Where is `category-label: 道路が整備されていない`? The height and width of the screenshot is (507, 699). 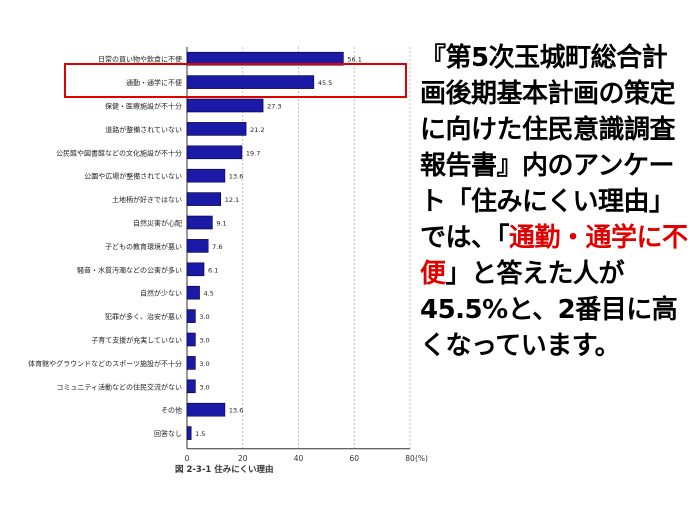 category-label: 道路が整備されていない is located at coordinates (143, 129).